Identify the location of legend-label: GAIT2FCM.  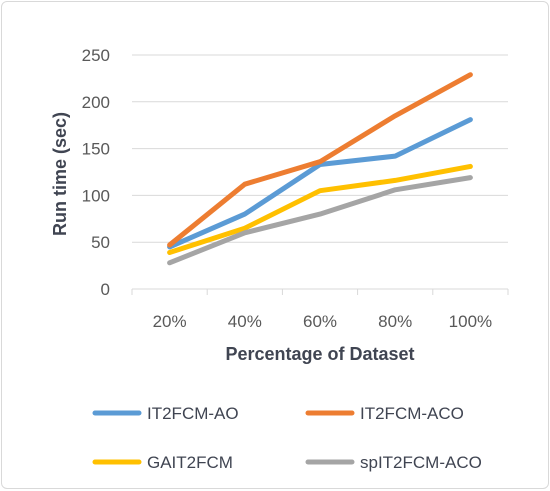
(190, 462).